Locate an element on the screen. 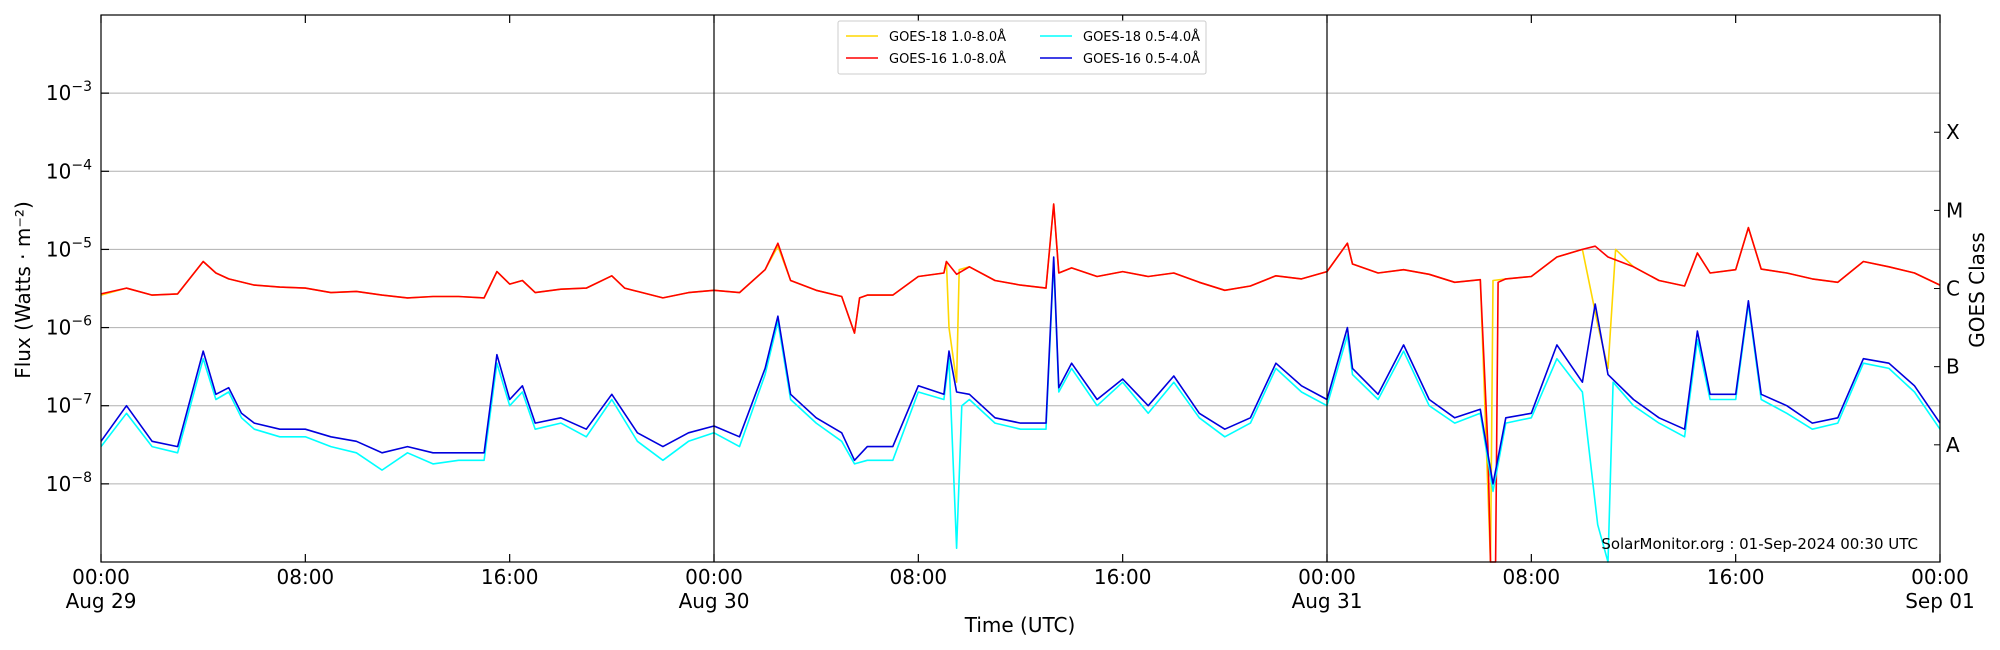  x-axis-title: Time (UTC) is located at coordinates (1020, 625).